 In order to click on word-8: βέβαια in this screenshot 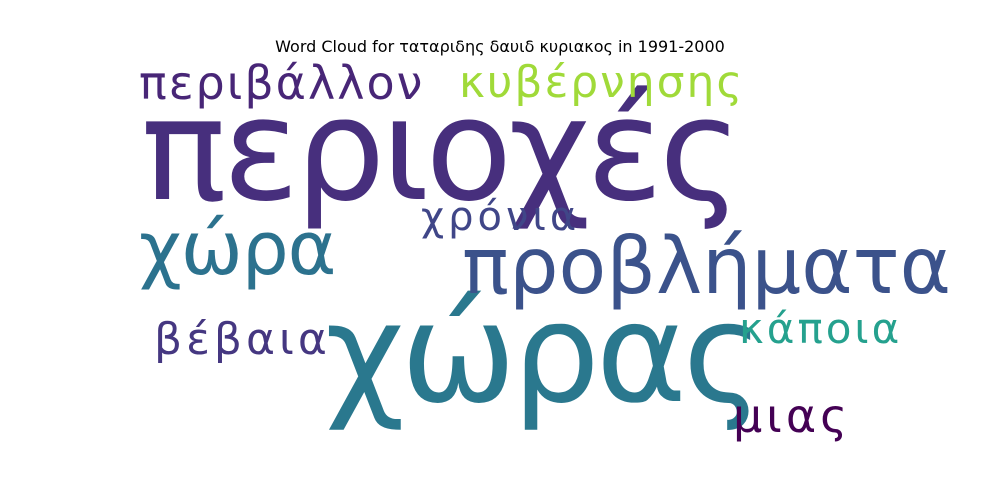, I will do `click(242, 339)`.